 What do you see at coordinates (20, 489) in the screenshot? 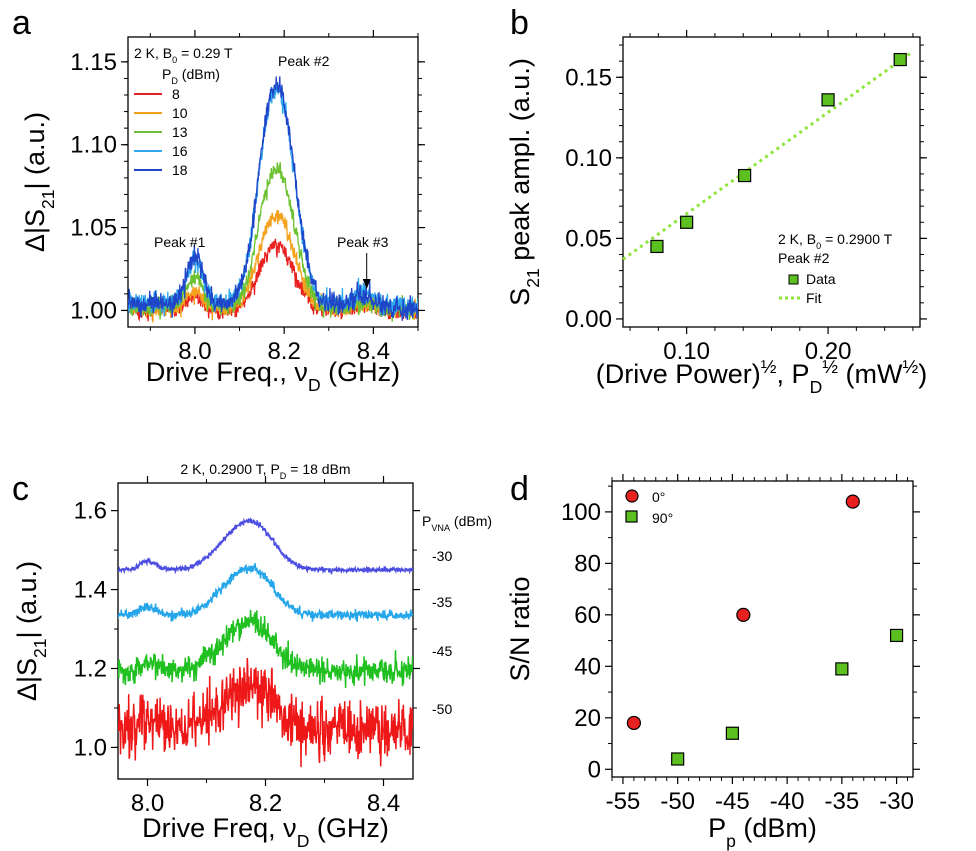
I see `panel-letter-c: c` at bounding box center [20, 489].